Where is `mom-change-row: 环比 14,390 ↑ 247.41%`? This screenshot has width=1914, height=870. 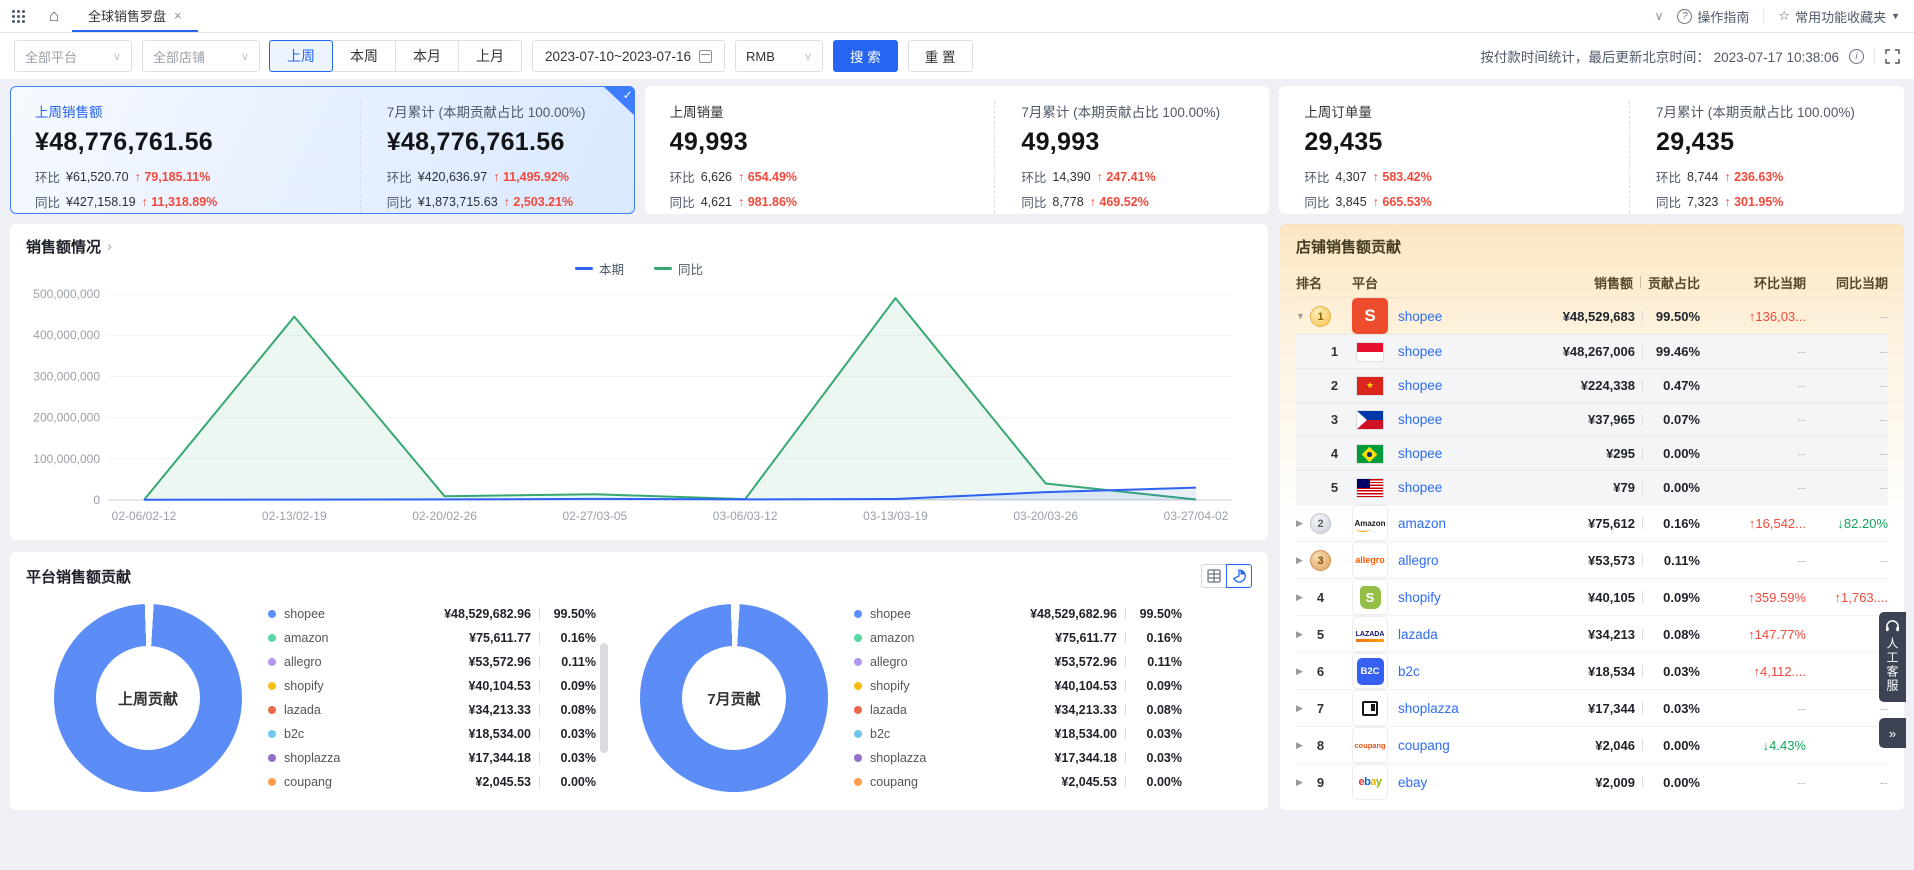
mom-change-row: 环比 14,390 ↑ 247.41% is located at coordinates (1088, 177).